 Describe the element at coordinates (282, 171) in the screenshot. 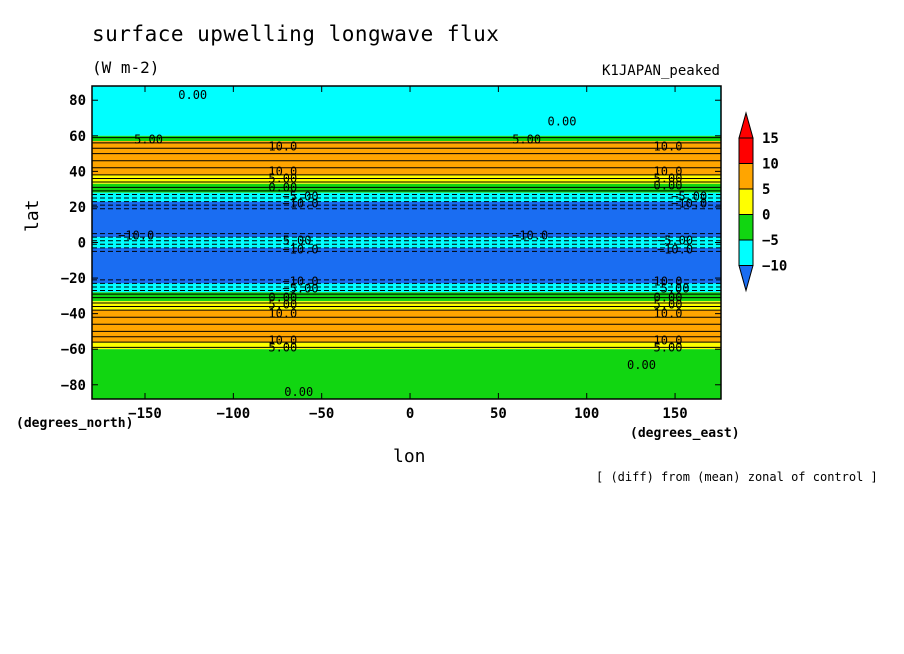

I see `contour-label-6: 10.0` at that location.